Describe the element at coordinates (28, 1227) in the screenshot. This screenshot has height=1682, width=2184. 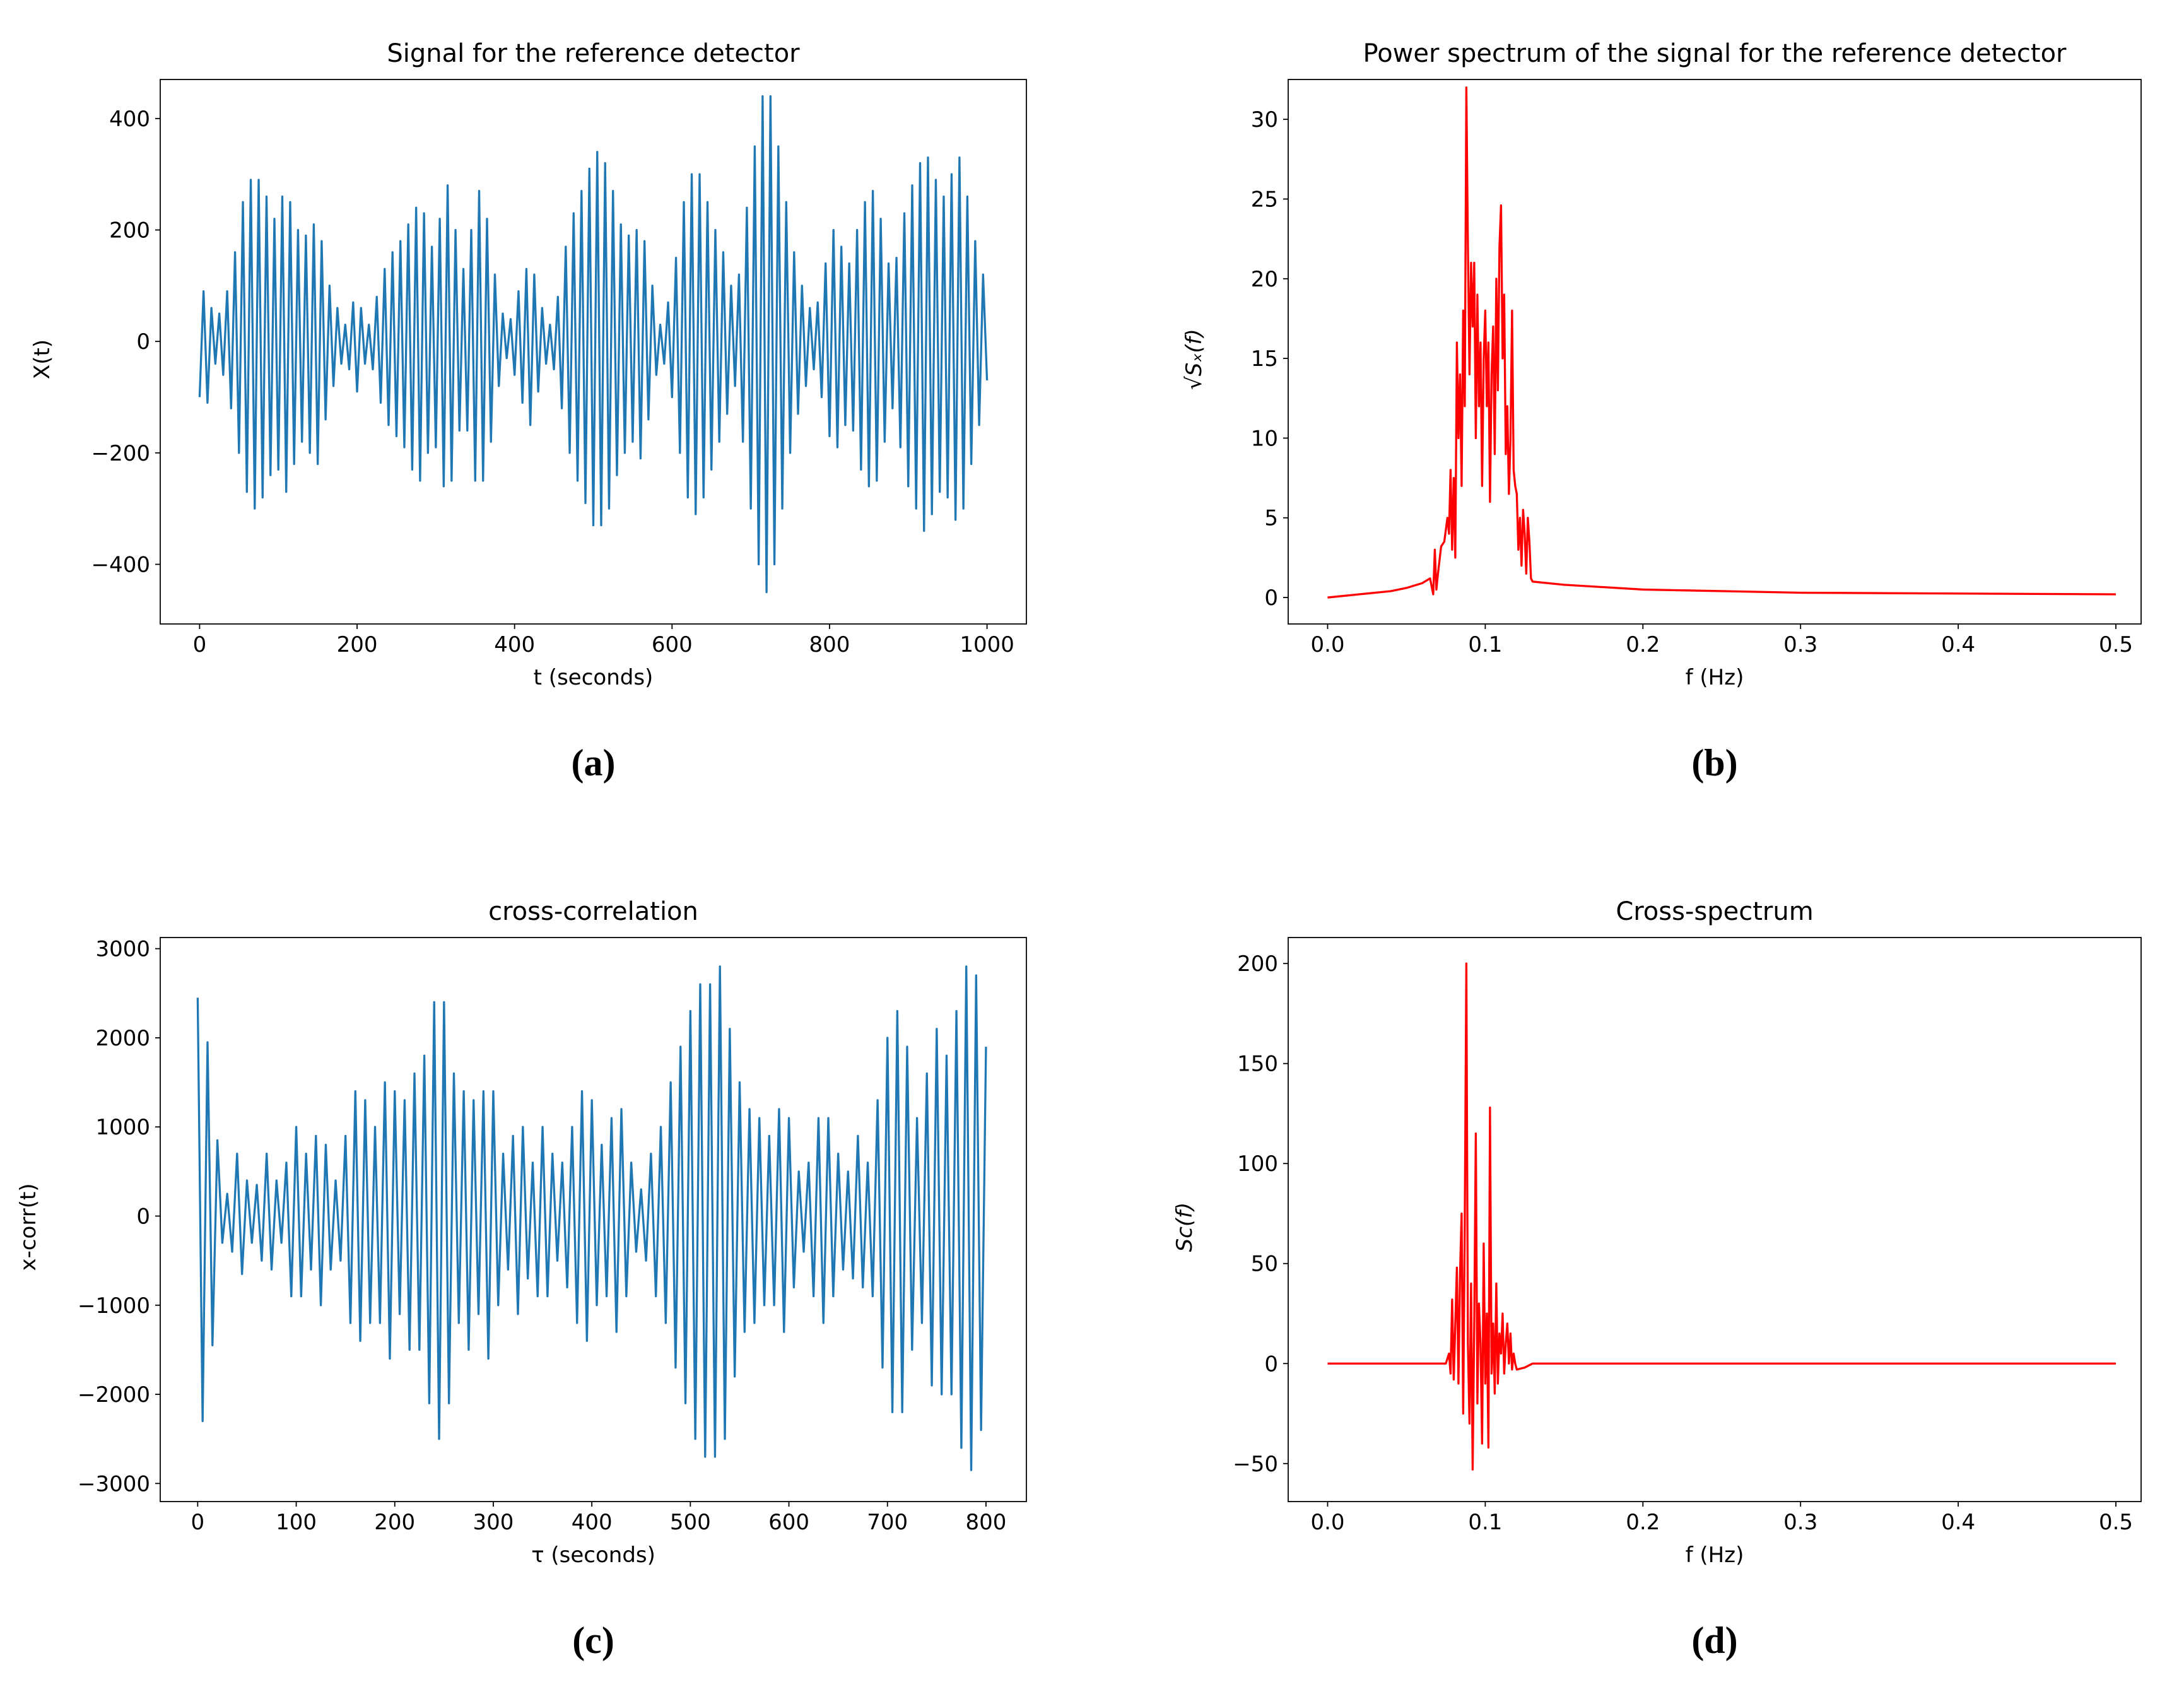
I see `y-axis-label: x-corr(t)` at that location.